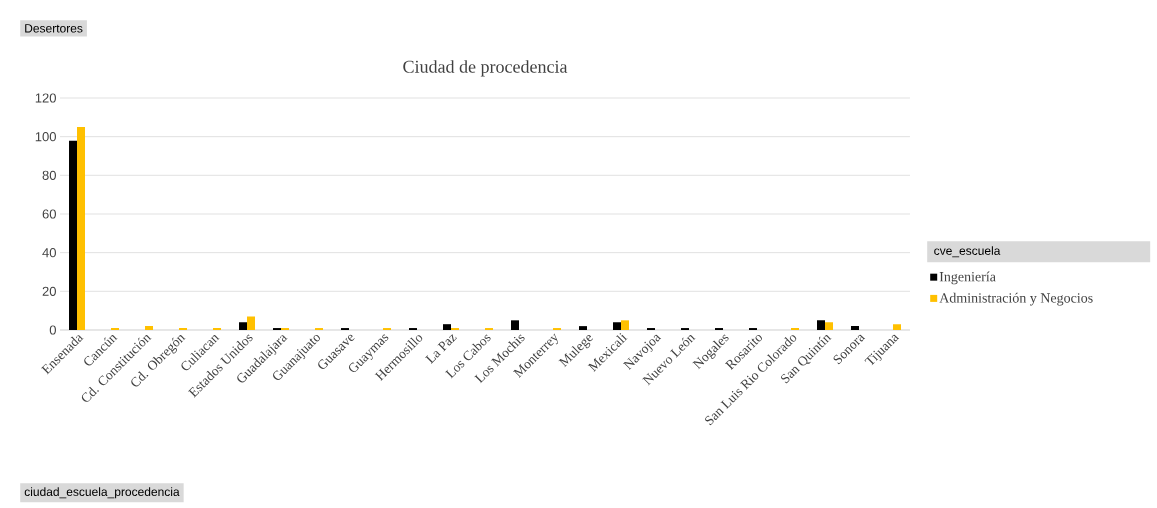 The height and width of the screenshot is (508, 1157). What do you see at coordinates (1016, 299) in the screenshot?
I see `legend-label: Administración y Negocios` at bounding box center [1016, 299].